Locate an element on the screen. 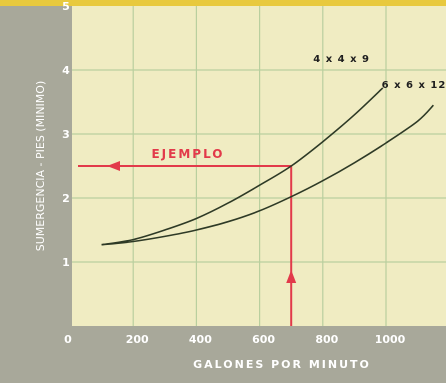  y-tick-label: 1 is located at coordinates (66, 262).